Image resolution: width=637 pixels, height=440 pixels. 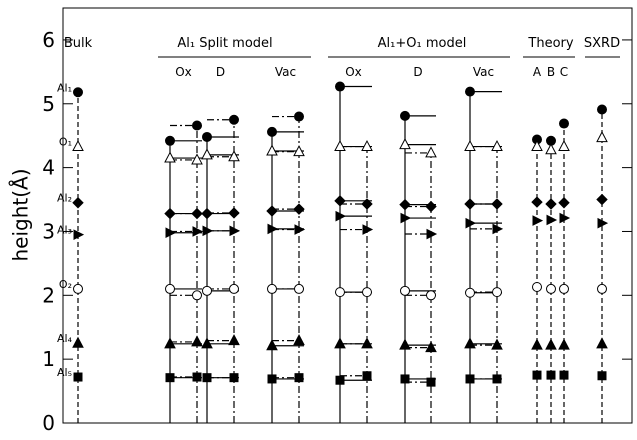 I want to click on set-label: D, so click(x=220, y=72).